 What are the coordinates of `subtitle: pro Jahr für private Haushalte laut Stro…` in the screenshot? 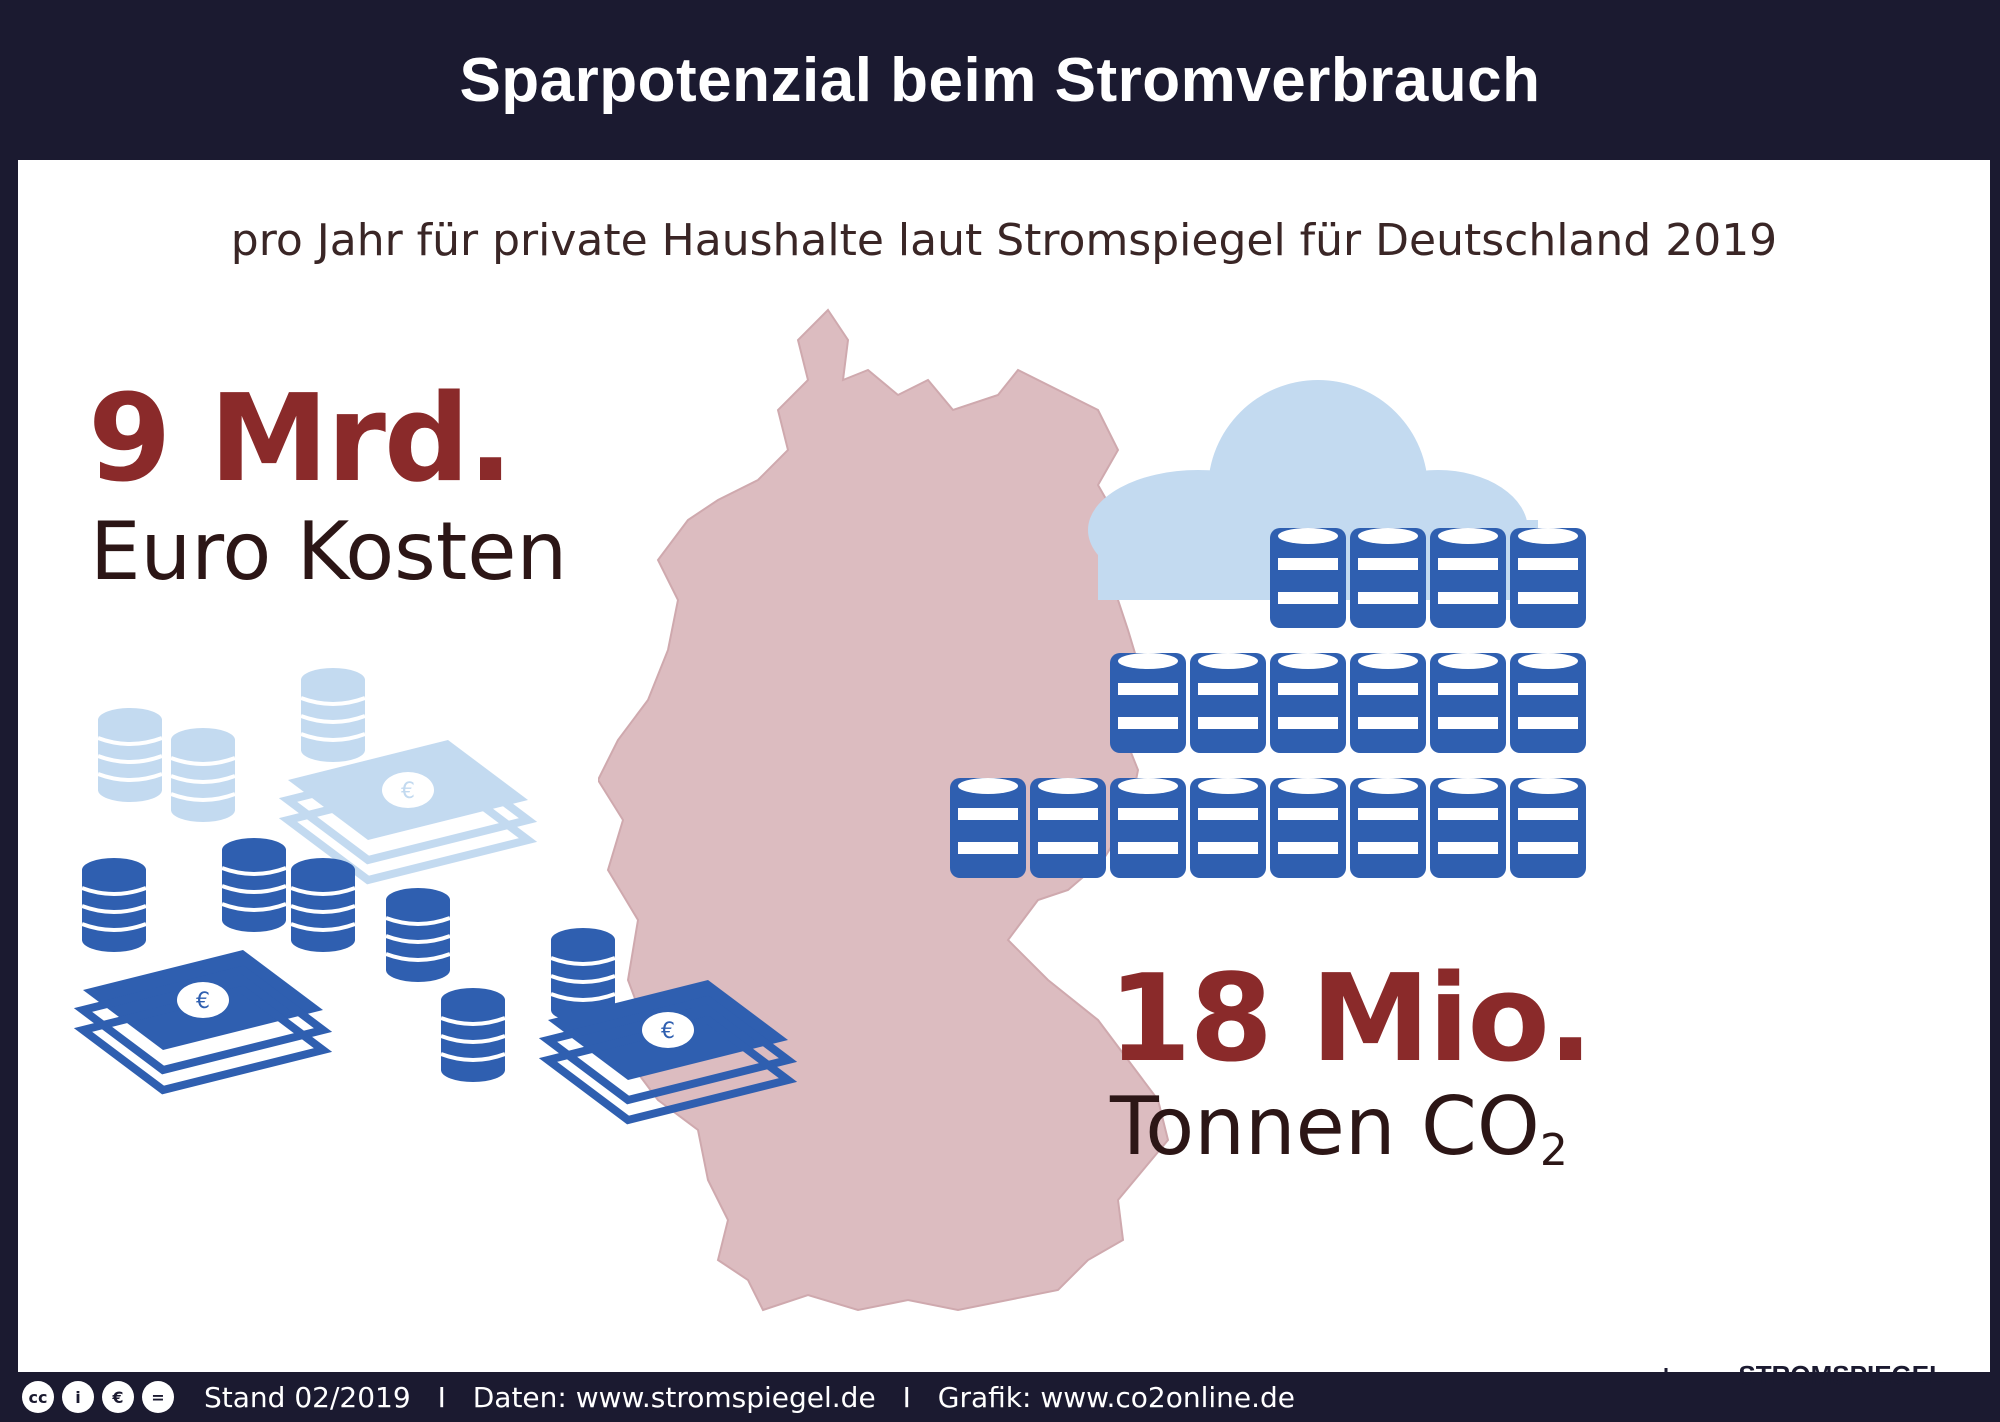 It's located at (1004, 240).